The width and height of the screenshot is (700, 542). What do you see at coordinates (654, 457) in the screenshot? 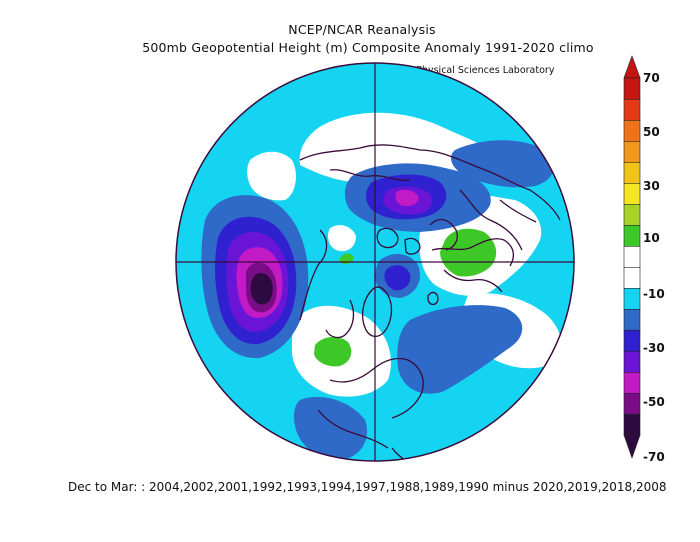
I see `colorbar-tick-label: -70` at bounding box center [654, 457].